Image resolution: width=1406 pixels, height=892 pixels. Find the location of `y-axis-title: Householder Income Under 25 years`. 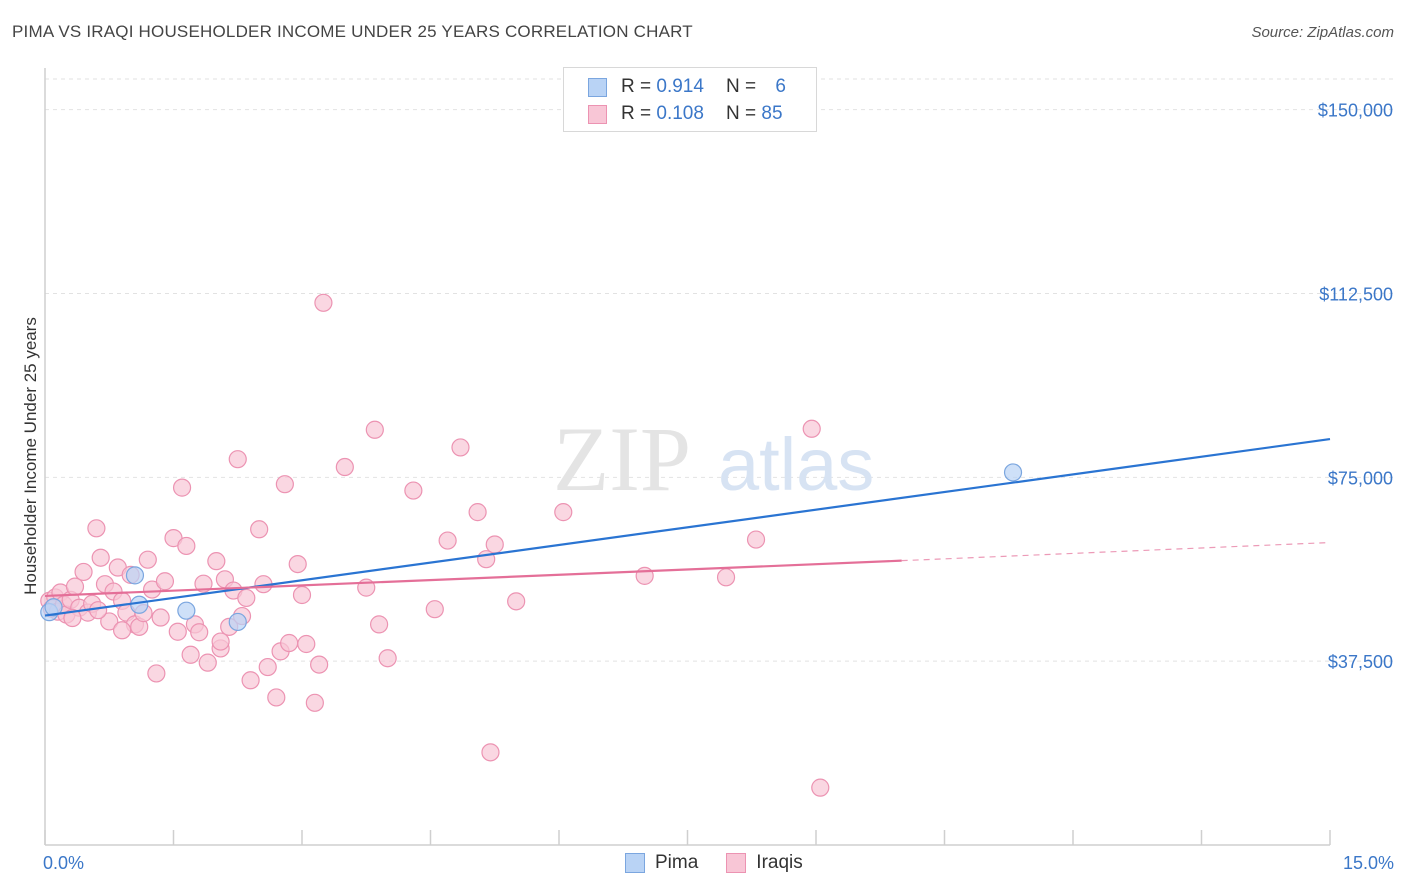

y-axis-title: Householder Income Under 25 years is located at coordinates (30, 456).